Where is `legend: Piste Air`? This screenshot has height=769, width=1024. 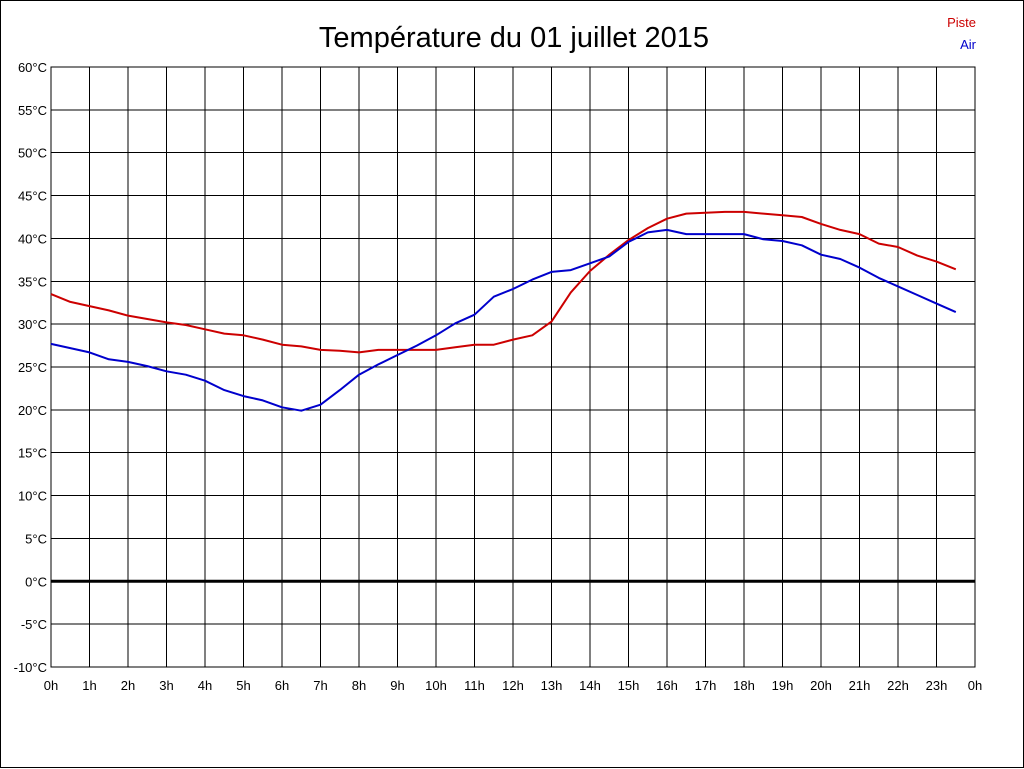 legend: Piste Air is located at coordinates (962, 33).